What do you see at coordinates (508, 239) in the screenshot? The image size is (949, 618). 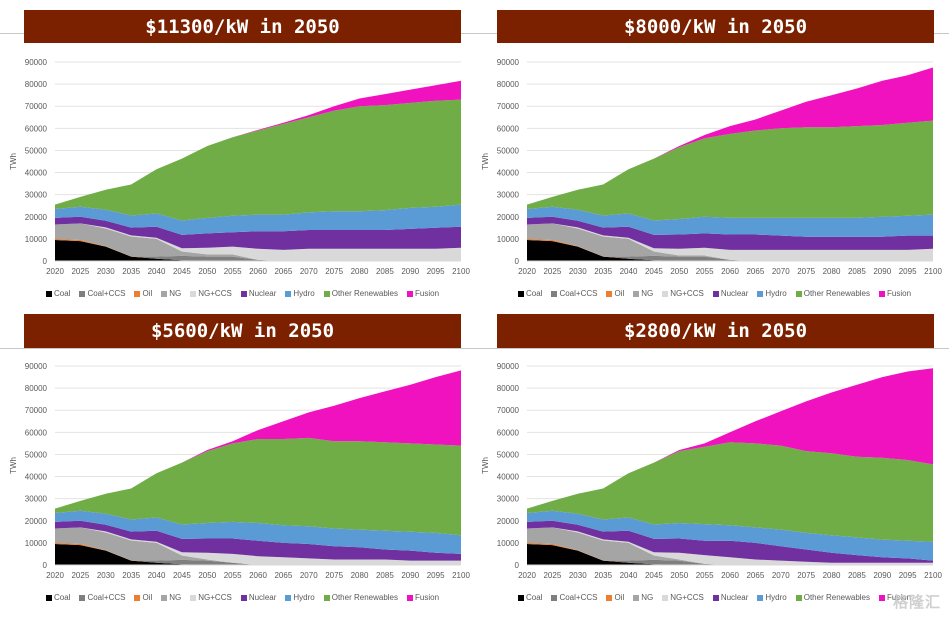 I see `y-tick-label: 10000` at bounding box center [508, 239].